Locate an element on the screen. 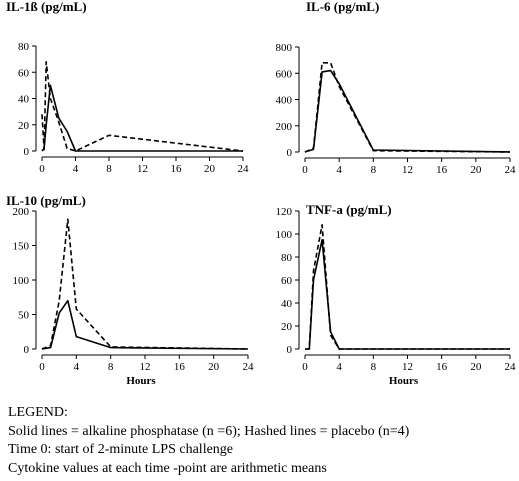 Image resolution: width=519 pixels, height=481 pixels. x-tick-label-il6: 16 is located at coordinates (442, 170).